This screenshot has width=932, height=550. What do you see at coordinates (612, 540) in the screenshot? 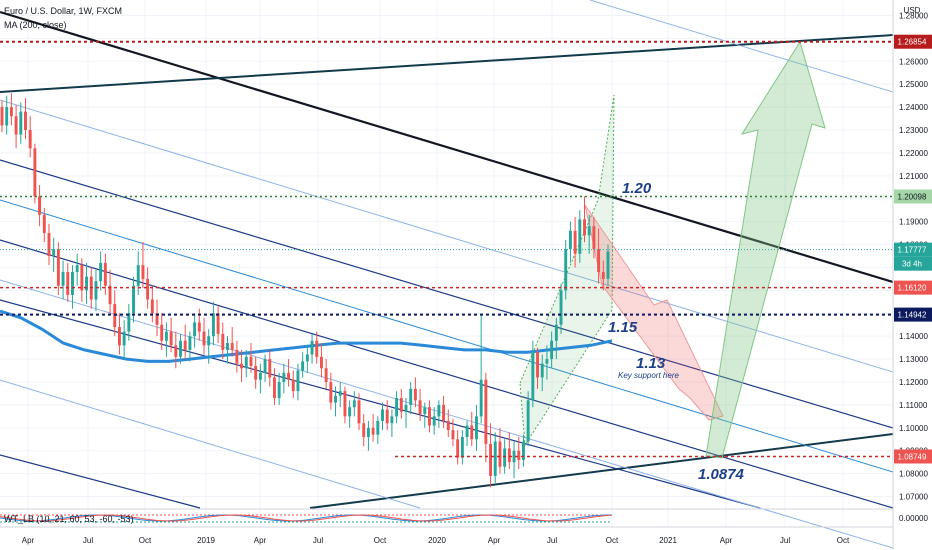
I see `x-tick-label: Oct` at bounding box center [612, 540].